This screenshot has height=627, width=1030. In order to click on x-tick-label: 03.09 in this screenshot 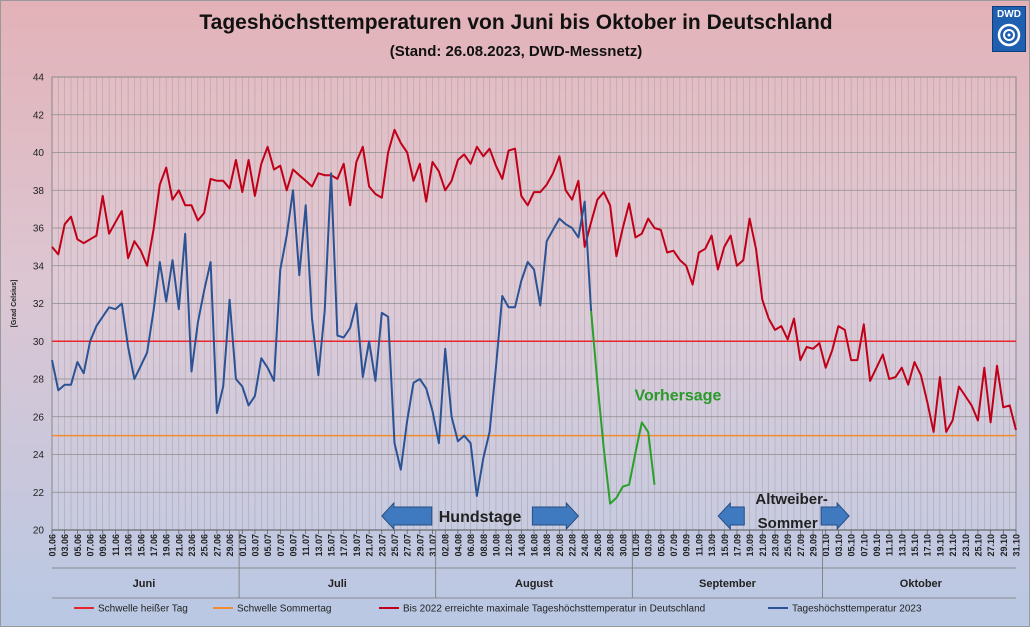, I will do `click(649, 545)`.